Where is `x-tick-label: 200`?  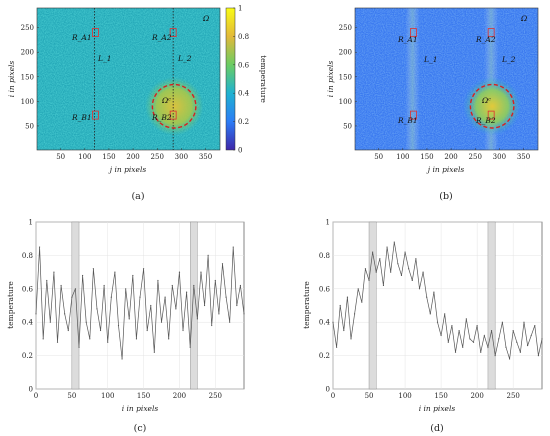 x-tick-label: 200 is located at coordinates (132, 157).